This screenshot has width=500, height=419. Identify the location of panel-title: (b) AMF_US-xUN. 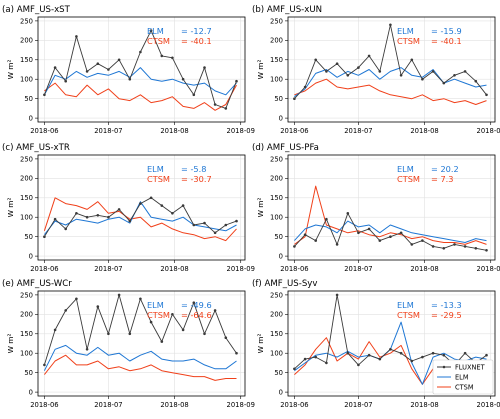
(287, 10).